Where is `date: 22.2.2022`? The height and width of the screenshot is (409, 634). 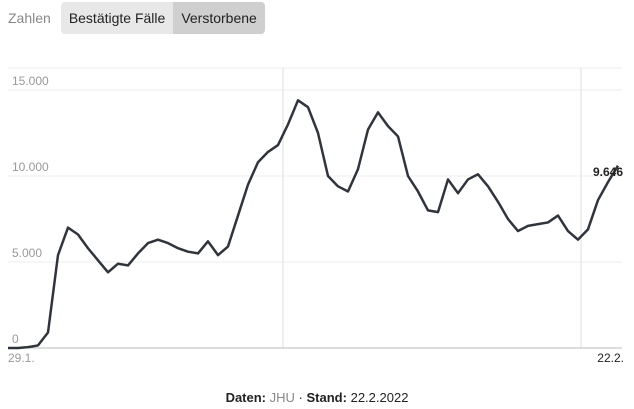 date: 22.2.2022 is located at coordinates (379, 397).